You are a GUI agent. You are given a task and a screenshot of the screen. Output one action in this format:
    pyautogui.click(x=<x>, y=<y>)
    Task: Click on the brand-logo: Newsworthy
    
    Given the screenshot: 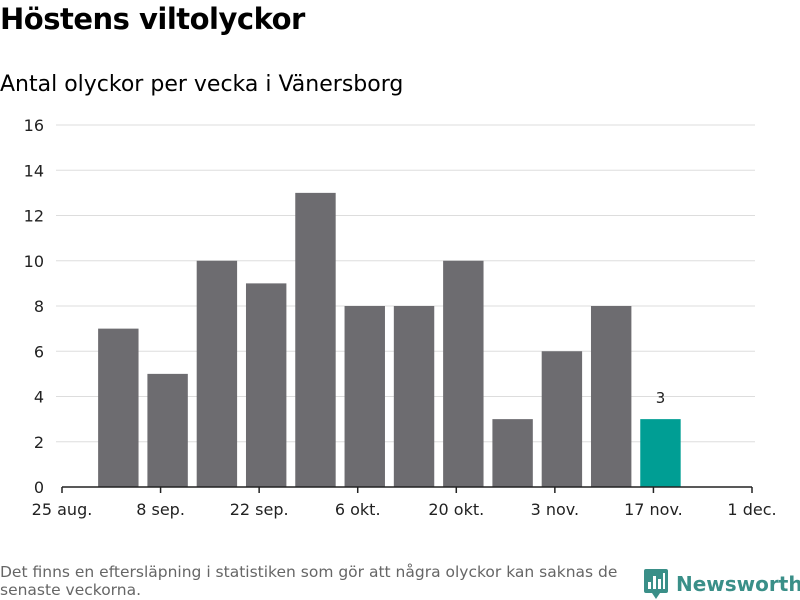 What is the action you would take?
    pyautogui.click(x=722, y=584)
    